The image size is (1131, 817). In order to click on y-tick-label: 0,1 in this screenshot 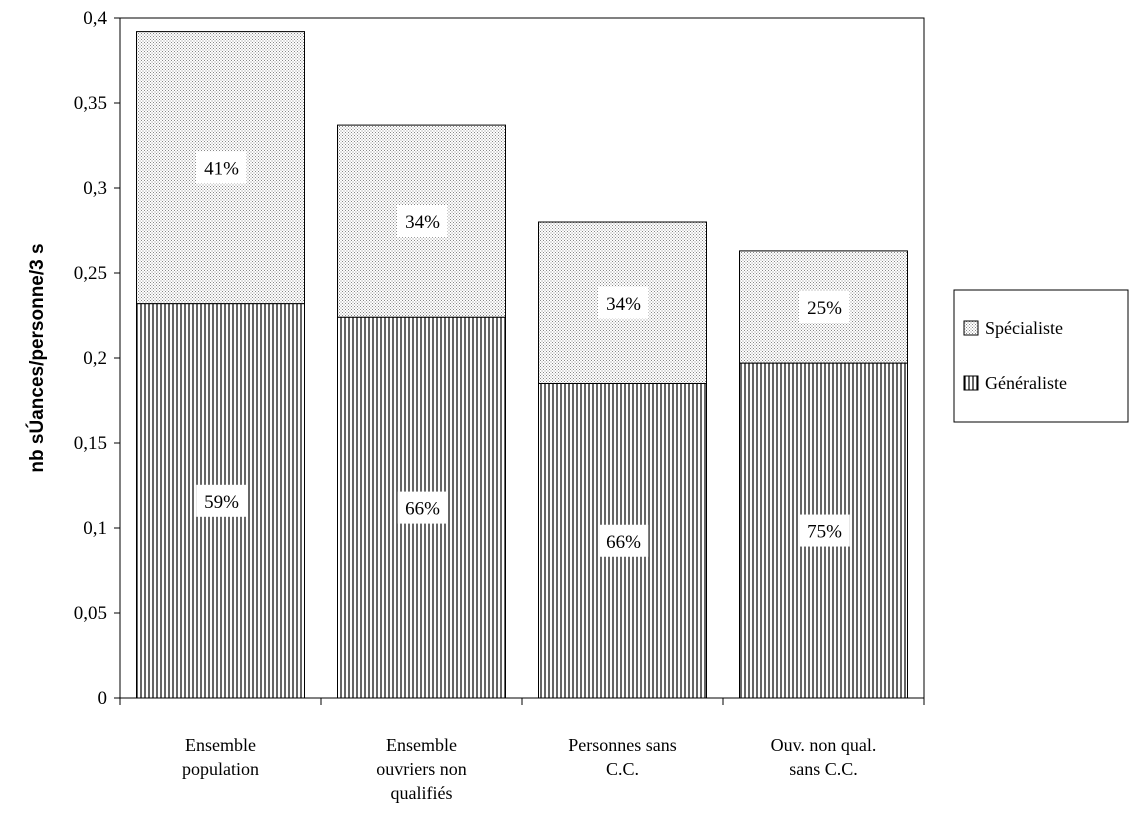, I will do `click(95, 528)`.